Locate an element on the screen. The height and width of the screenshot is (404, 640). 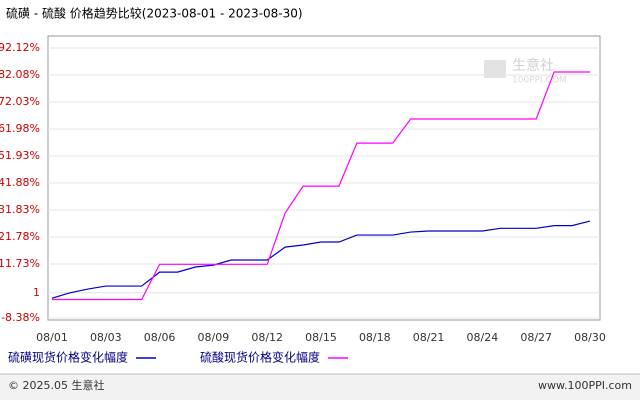
y-tick-label: 92.12% is located at coordinates (20, 47).